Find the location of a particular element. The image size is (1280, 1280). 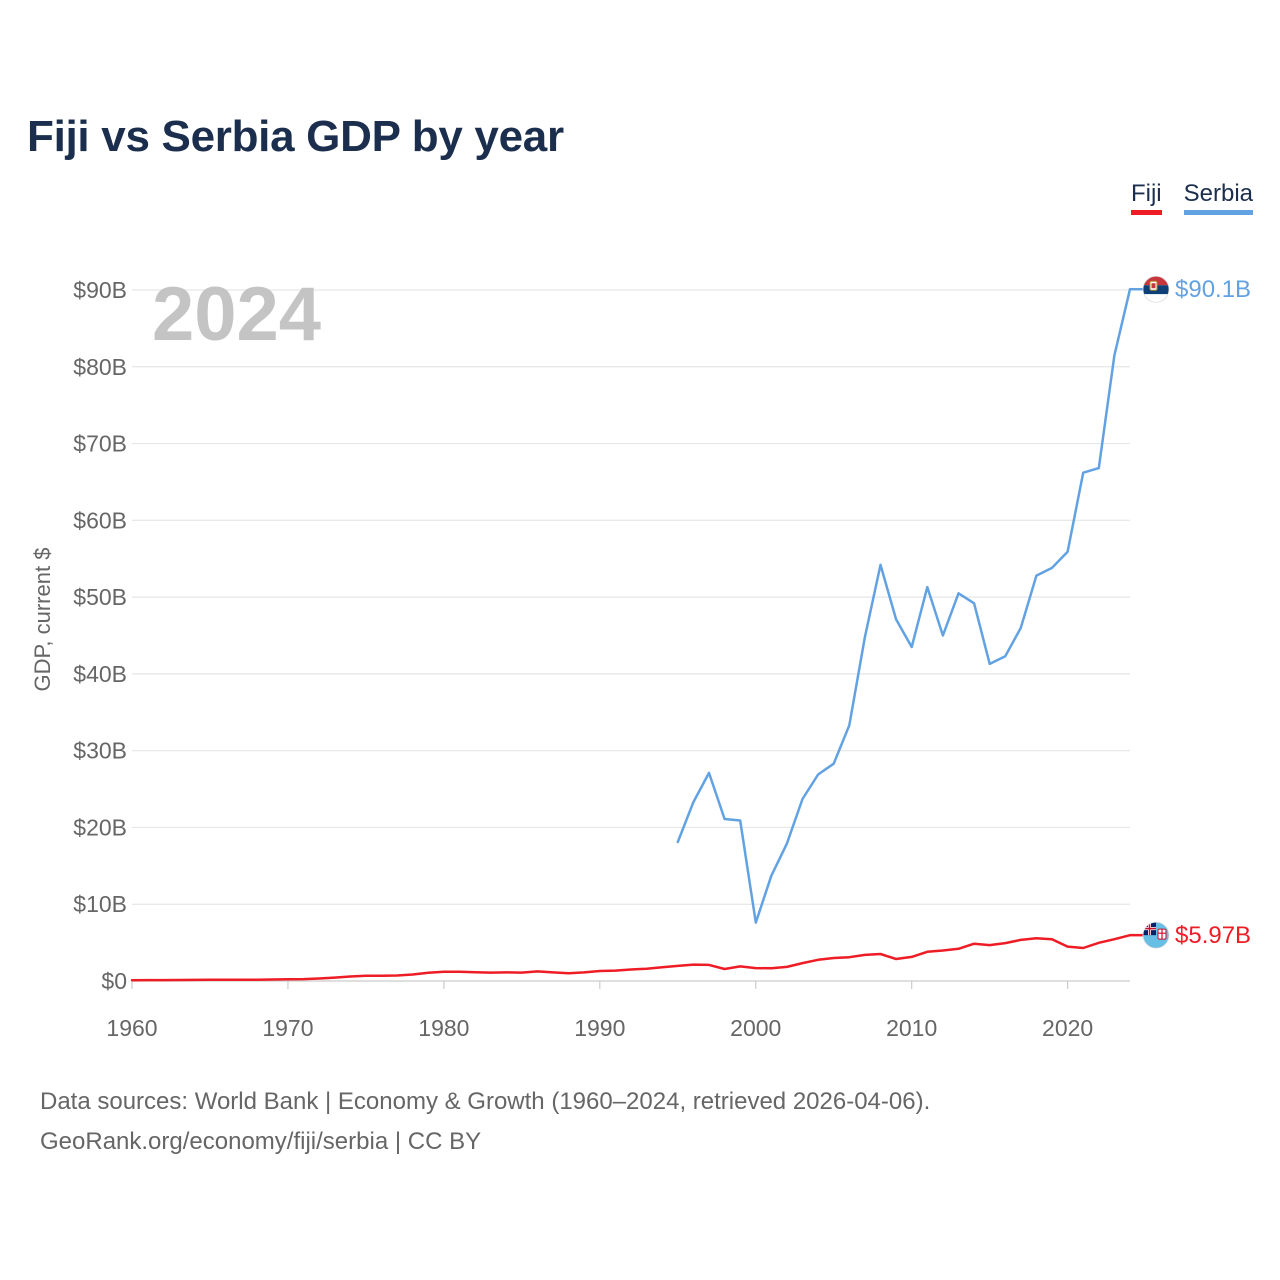

y-tick-label: $80B is located at coordinates (100, 367).